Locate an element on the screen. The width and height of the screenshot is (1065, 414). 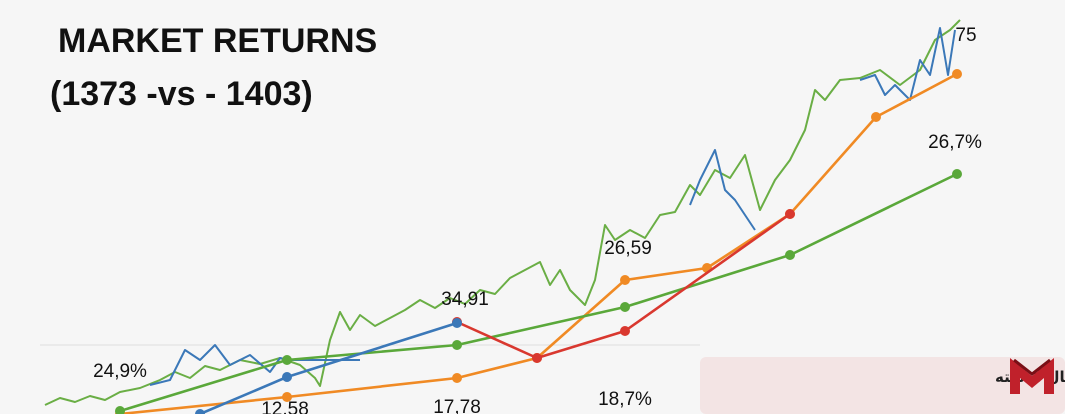
banner-box is located at coordinates (882, 385).